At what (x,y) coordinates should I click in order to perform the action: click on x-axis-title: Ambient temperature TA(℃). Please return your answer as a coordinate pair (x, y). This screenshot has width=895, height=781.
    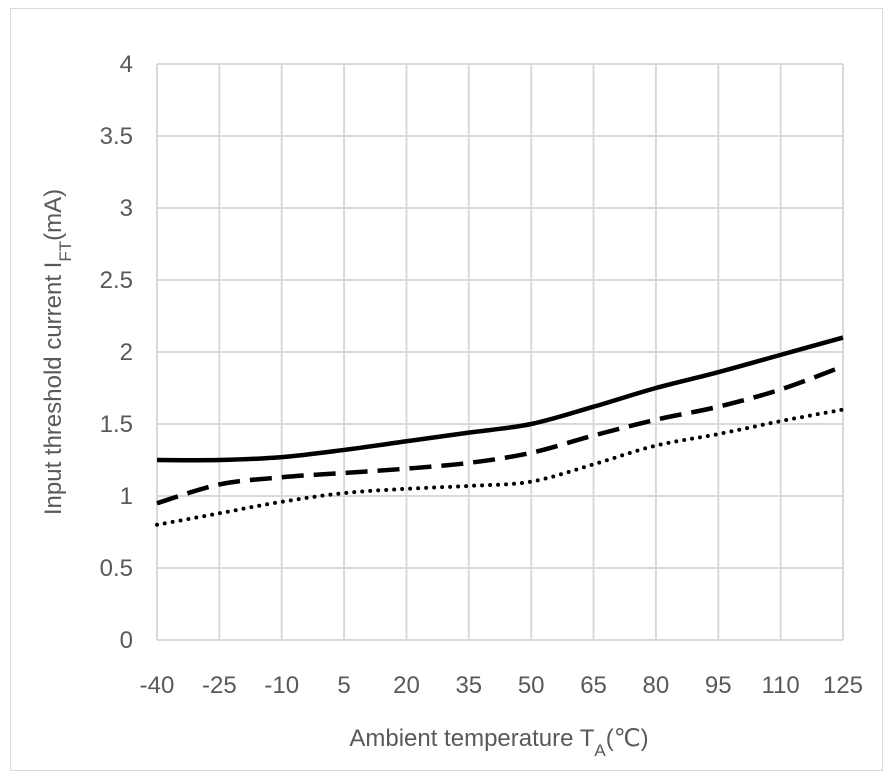
    Looking at the image, I should click on (498, 742).